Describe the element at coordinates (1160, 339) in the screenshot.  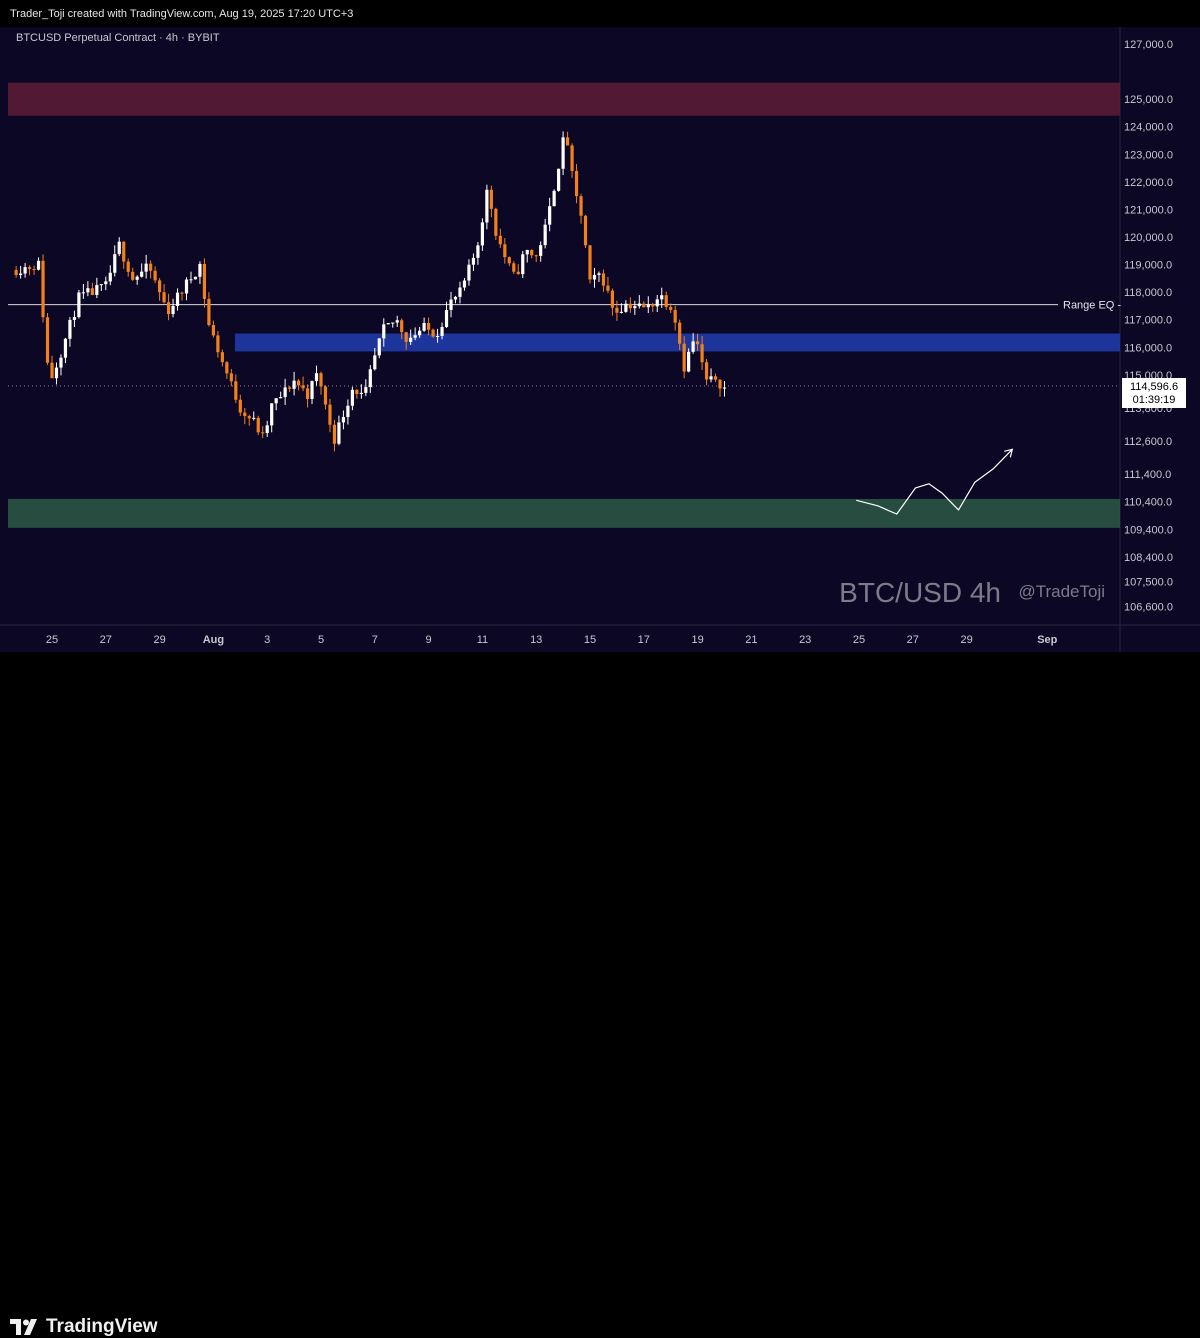
I see `price-scale` at that location.